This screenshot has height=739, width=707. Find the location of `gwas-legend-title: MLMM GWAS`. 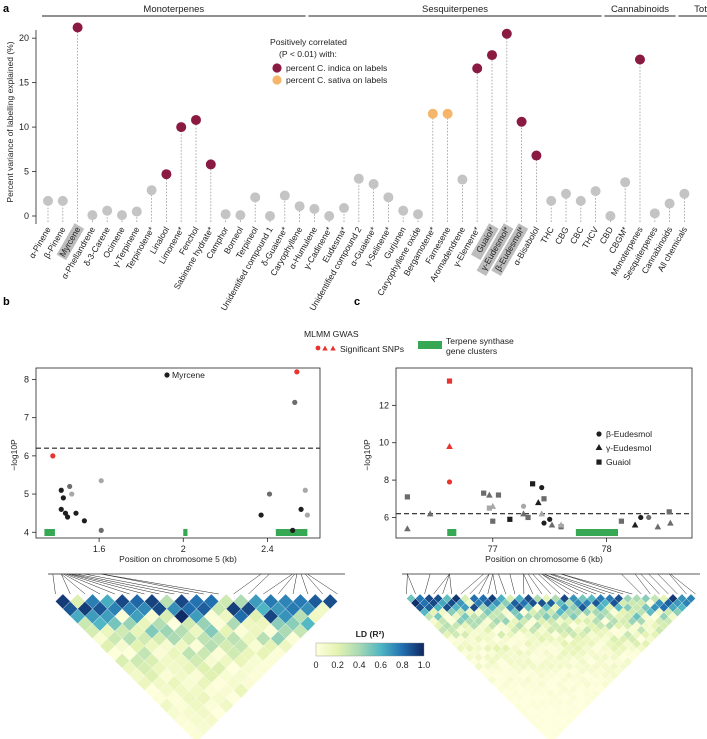

gwas-legend-title: MLMM GWAS is located at coordinates (331, 334).